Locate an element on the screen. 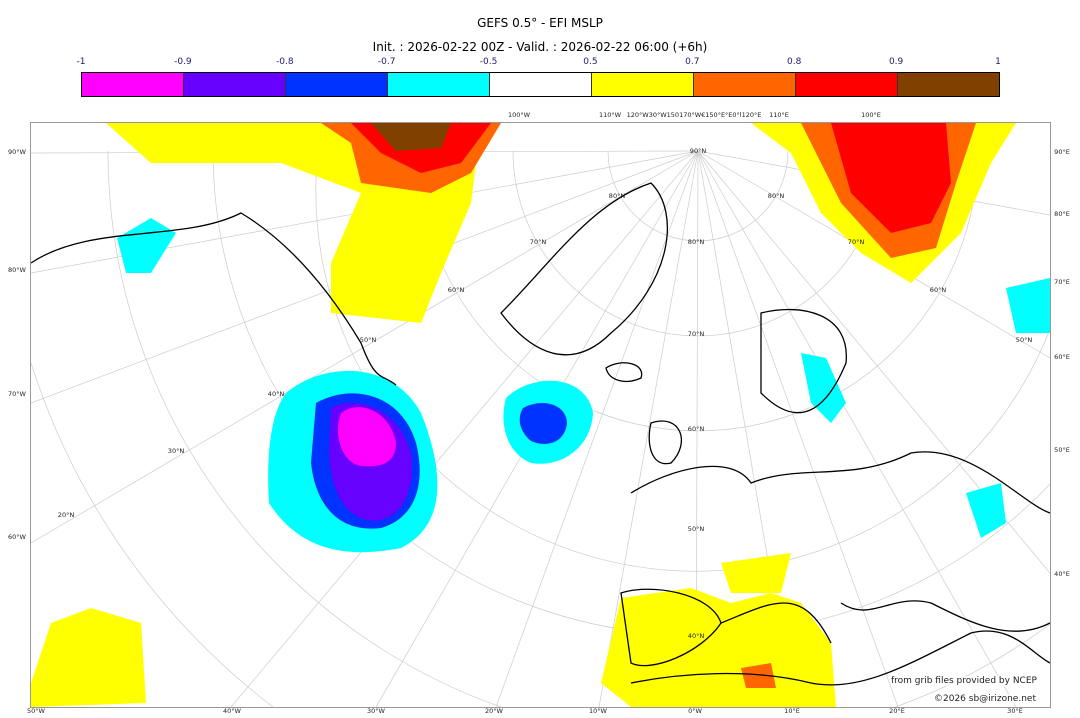  colorbar-tick: 0.9 is located at coordinates (896, 62).